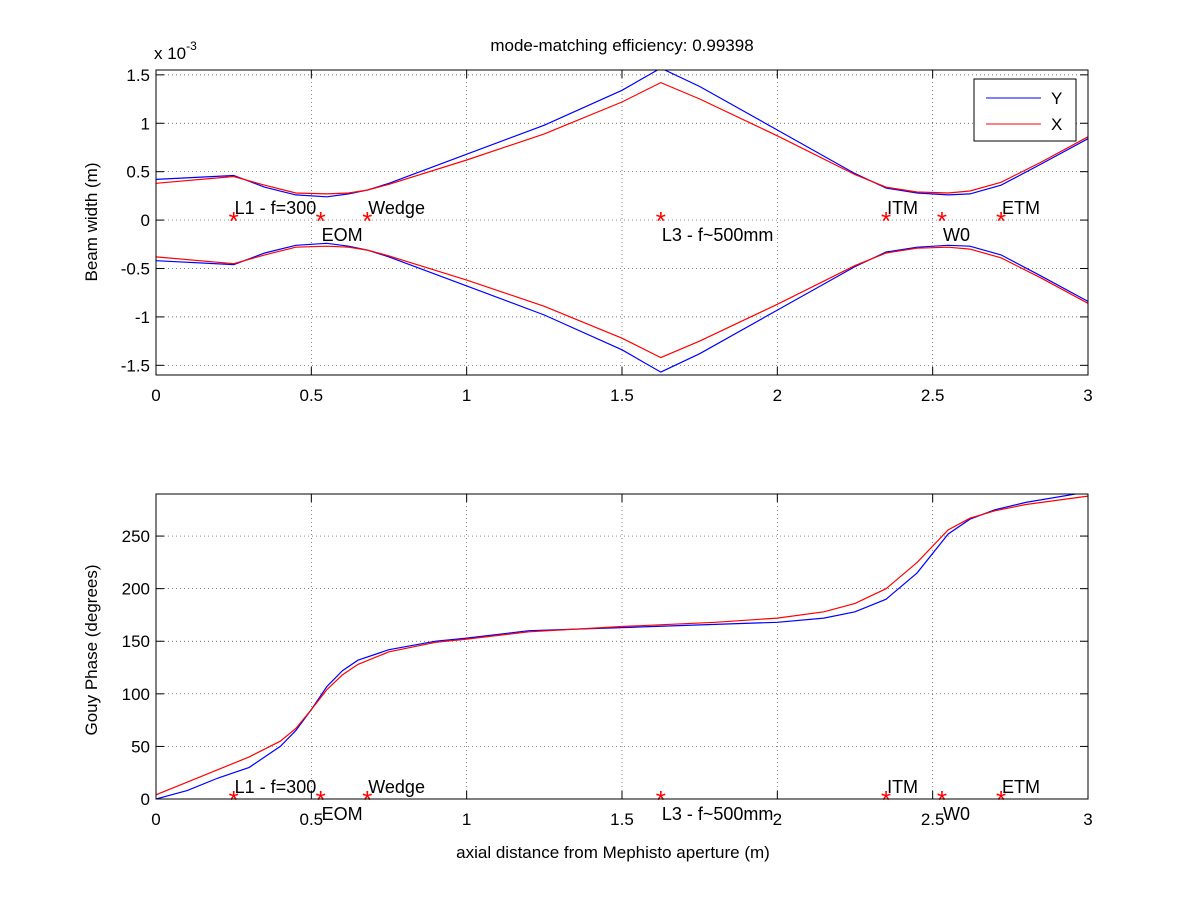 Image resolution: width=1201 pixels, height=900 pixels. I want to click on gouy-phase-x-tick-label: 2.5, so click(933, 819).